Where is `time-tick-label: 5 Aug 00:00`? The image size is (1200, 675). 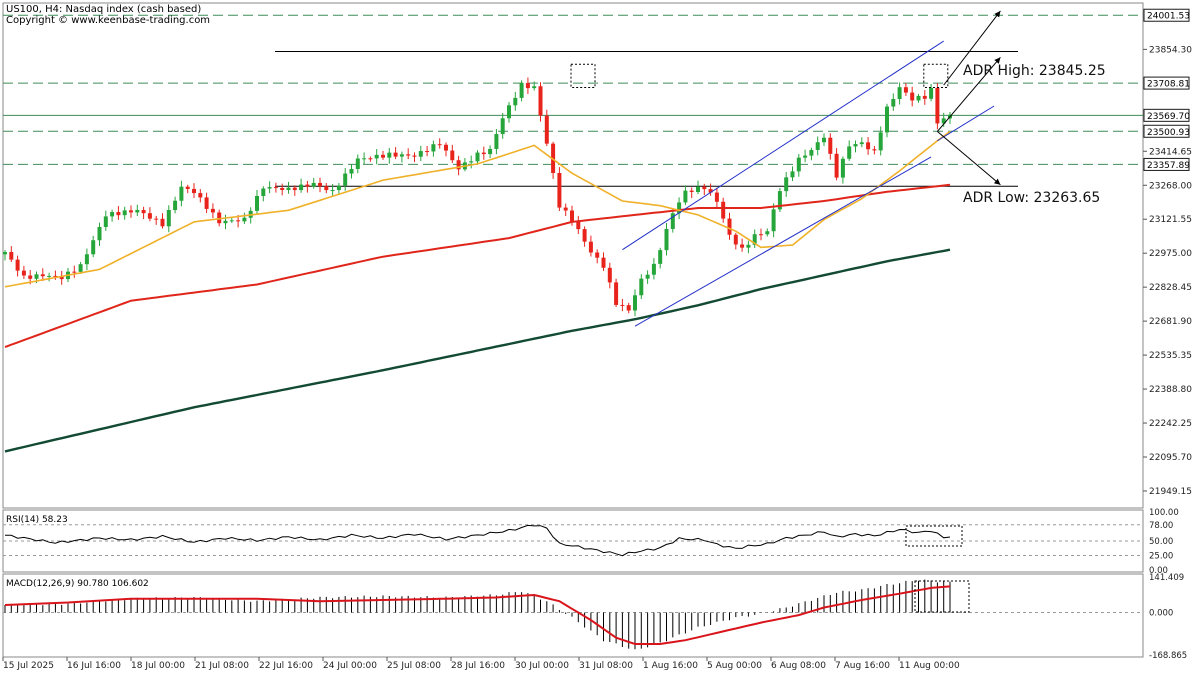 time-tick-label: 5 Aug 00:00 is located at coordinates (734, 666).